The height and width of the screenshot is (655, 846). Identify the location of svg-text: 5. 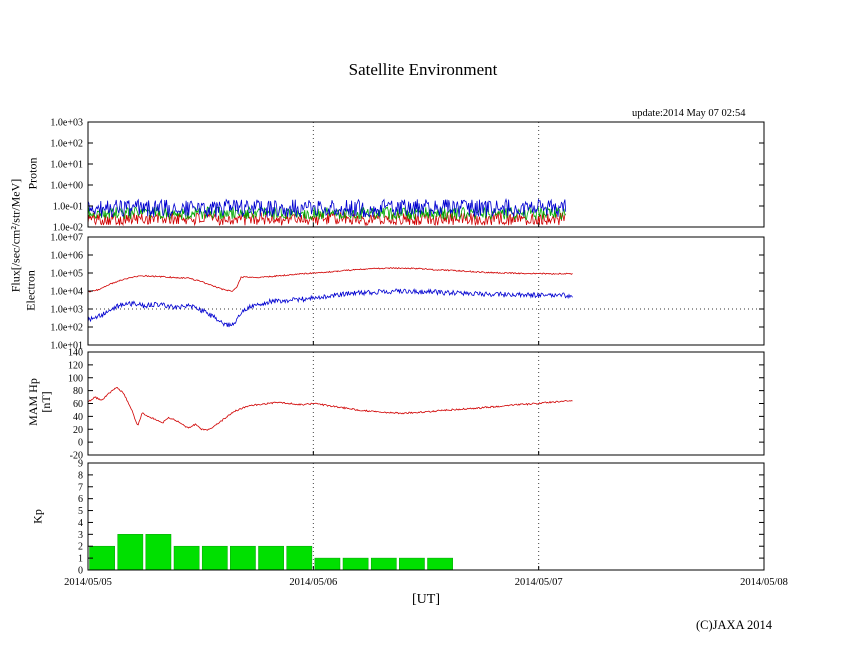
(80, 511).